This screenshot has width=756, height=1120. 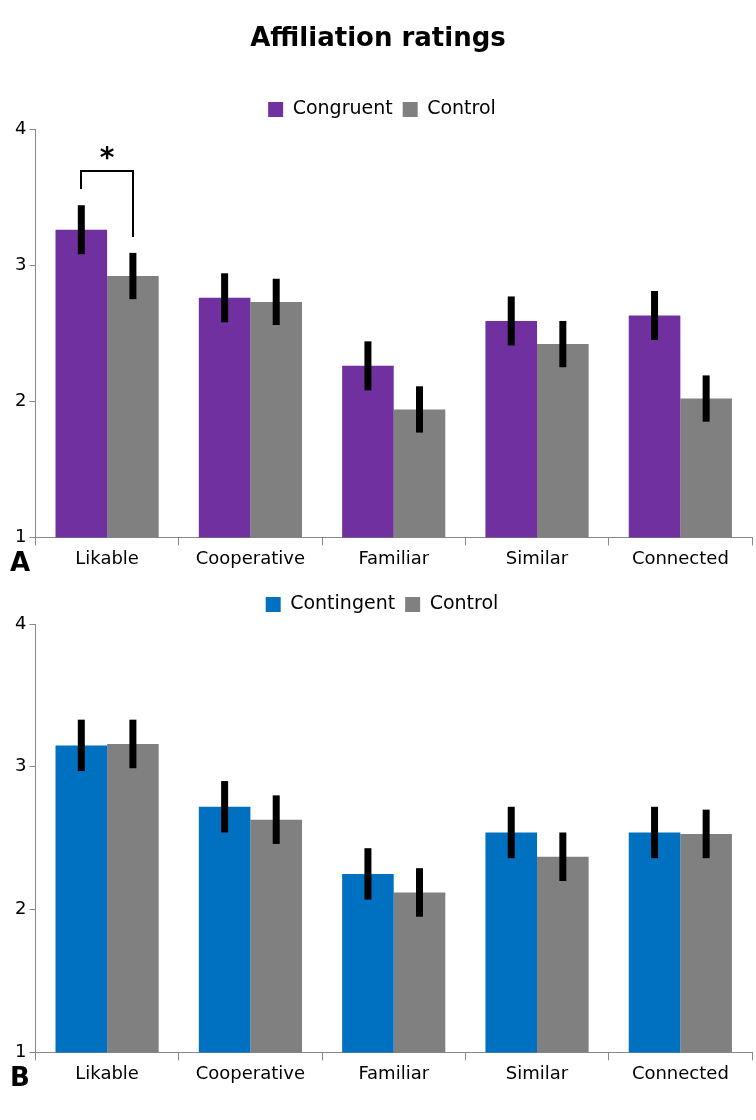 What do you see at coordinates (20, 562) in the screenshot?
I see `text: A` at bounding box center [20, 562].